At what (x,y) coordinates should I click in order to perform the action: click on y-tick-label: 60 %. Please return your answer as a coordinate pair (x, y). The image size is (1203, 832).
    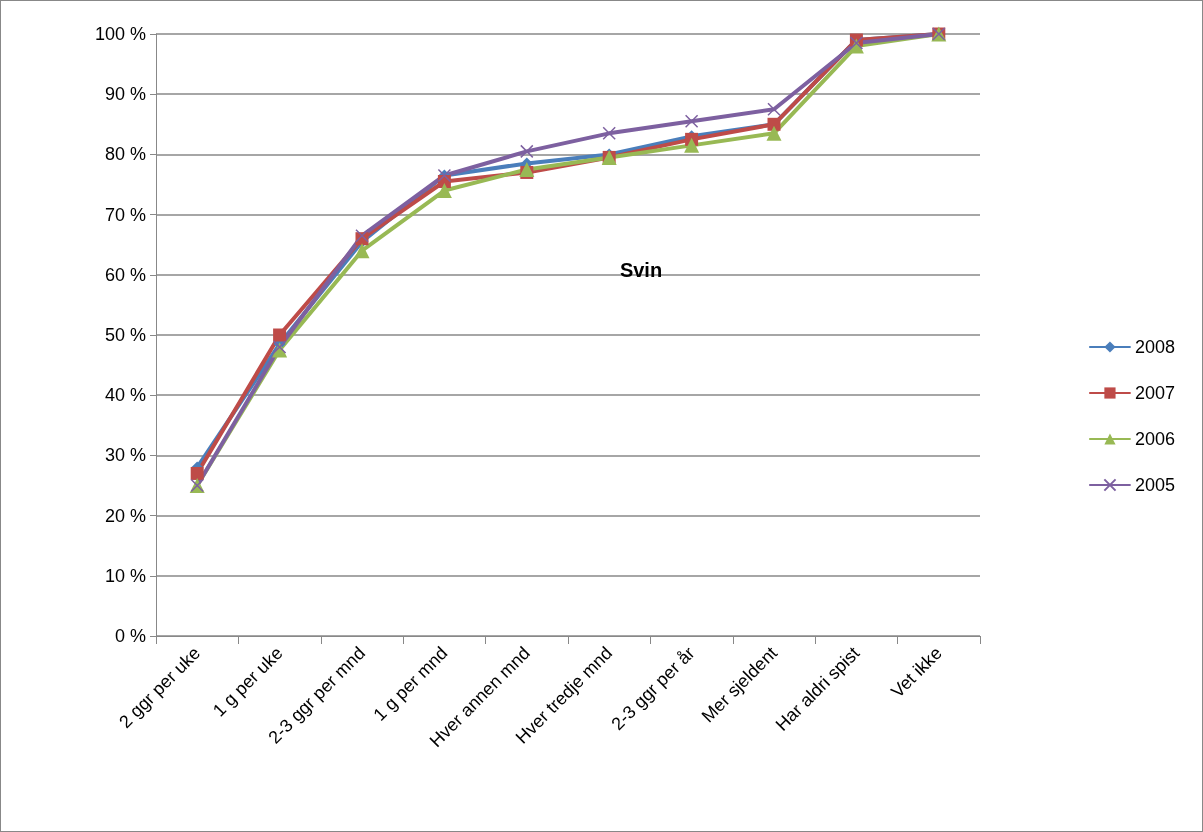
    Looking at the image, I should click on (125, 274).